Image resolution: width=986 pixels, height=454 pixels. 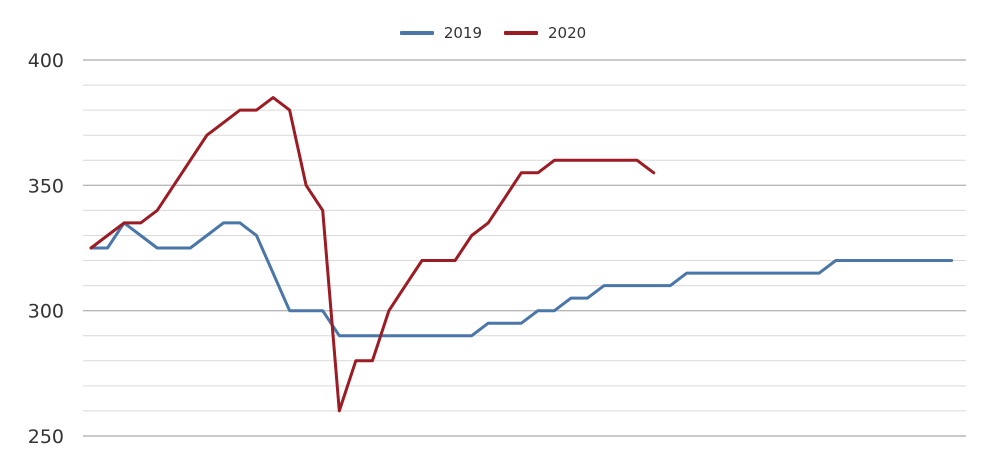 What do you see at coordinates (46, 186) in the screenshot?
I see `y-tick-label: 350` at bounding box center [46, 186].